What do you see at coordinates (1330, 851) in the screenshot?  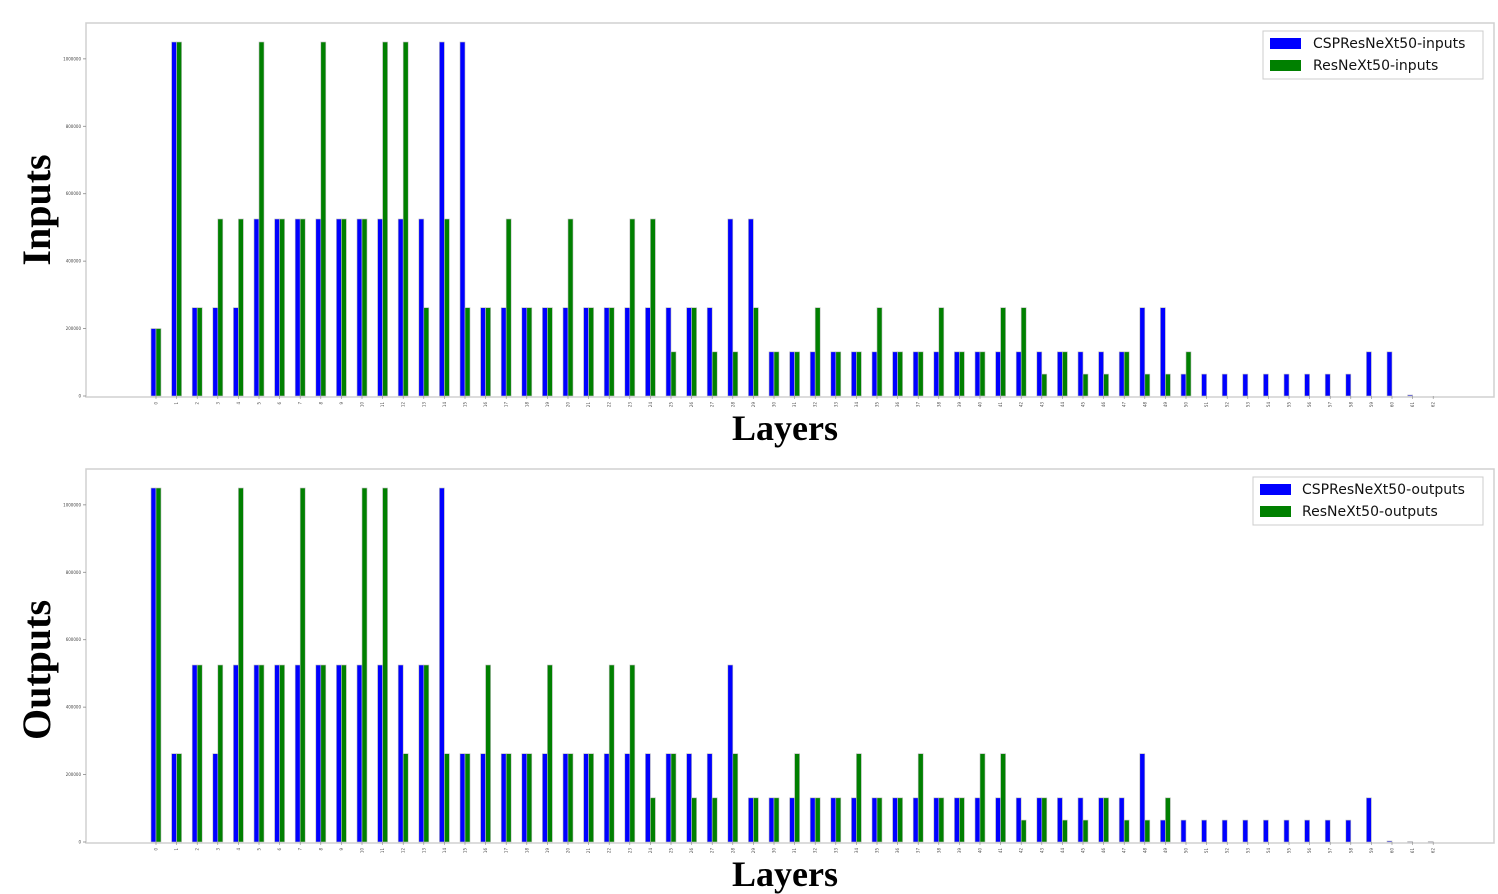 I see `x-tick-label: 57` at bounding box center [1330, 851].